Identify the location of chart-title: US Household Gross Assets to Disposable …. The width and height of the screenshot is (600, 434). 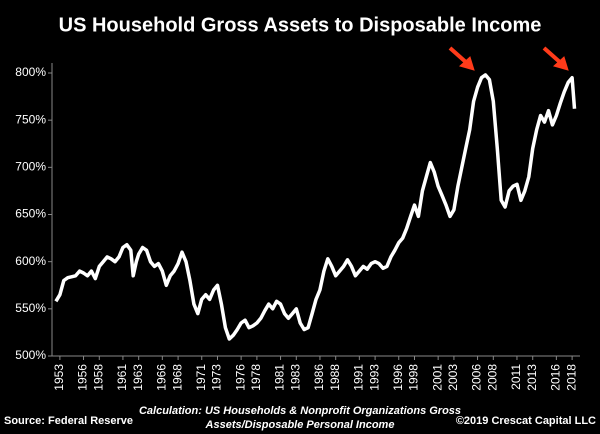
(300, 25).